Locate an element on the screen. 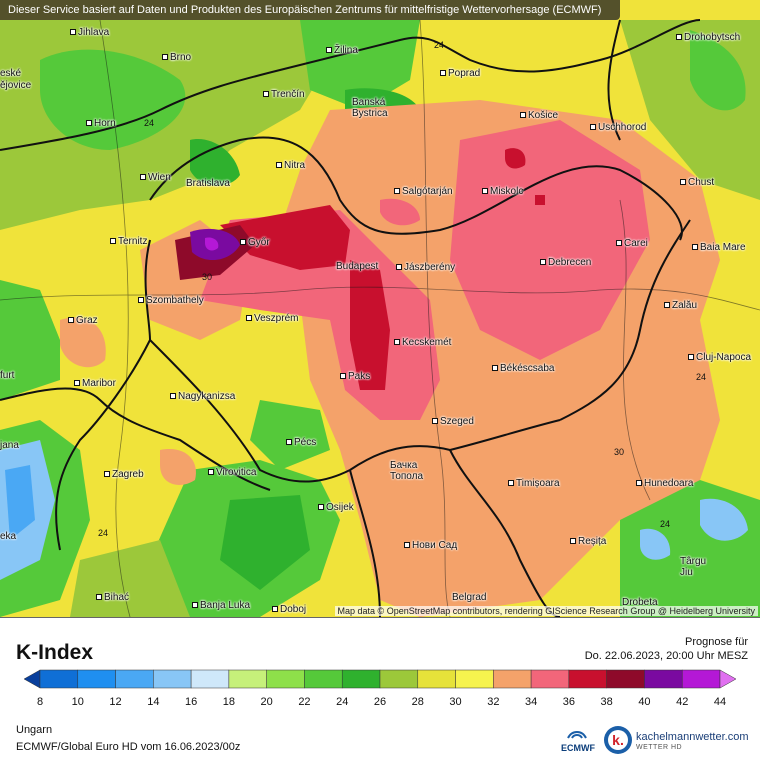 This screenshot has width=760, height=760. city-label: Carei is located at coordinates (632, 243).